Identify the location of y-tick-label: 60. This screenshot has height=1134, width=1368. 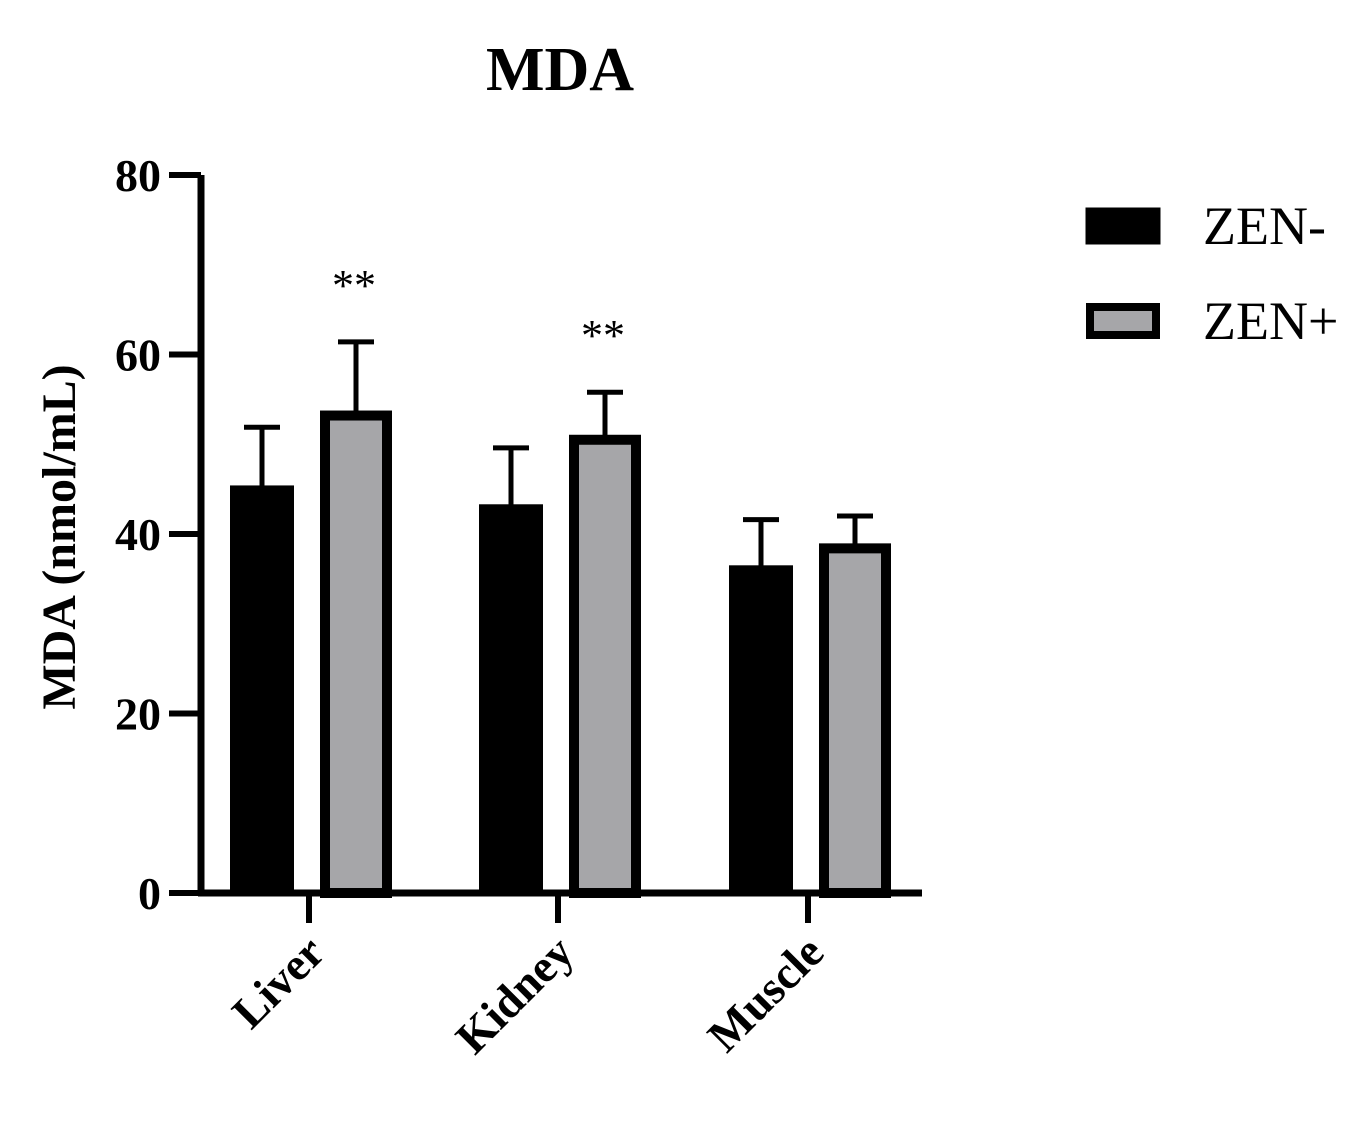
(138, 355).